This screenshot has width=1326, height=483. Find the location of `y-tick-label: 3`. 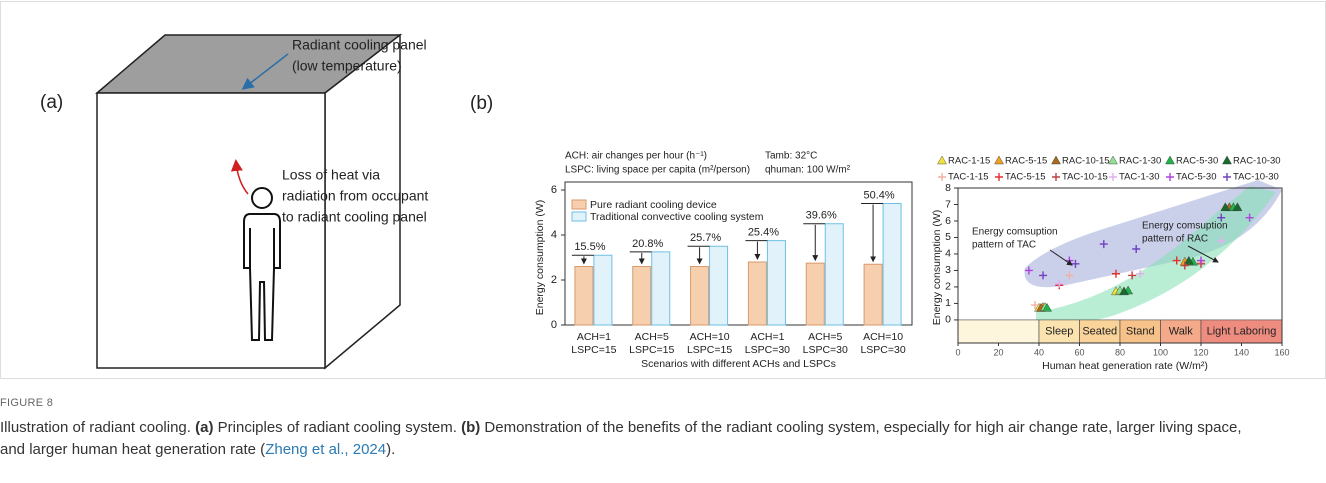

y-tick-label: 3 is located at coordinates (948, 270).